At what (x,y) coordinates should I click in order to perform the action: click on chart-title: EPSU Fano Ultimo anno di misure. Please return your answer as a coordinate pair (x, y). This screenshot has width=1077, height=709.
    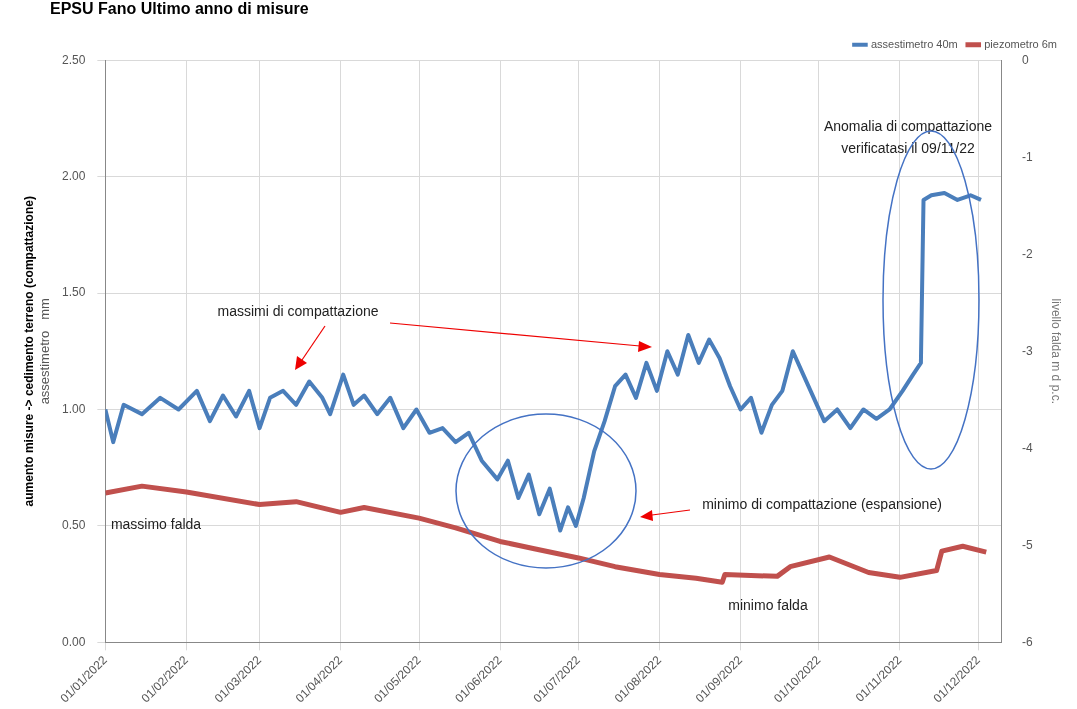
    Looking at the image, I should click on (179, 9).